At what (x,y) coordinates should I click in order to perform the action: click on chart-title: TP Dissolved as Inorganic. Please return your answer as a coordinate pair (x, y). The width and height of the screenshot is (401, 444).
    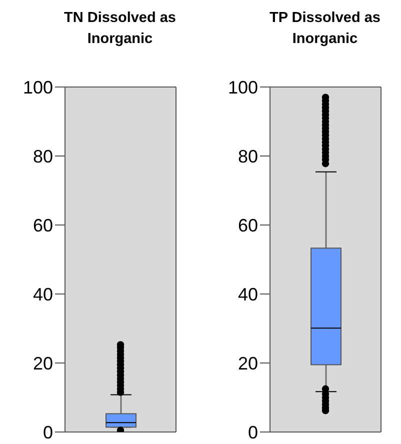
    Looking at the image, I should click on (325, 29).